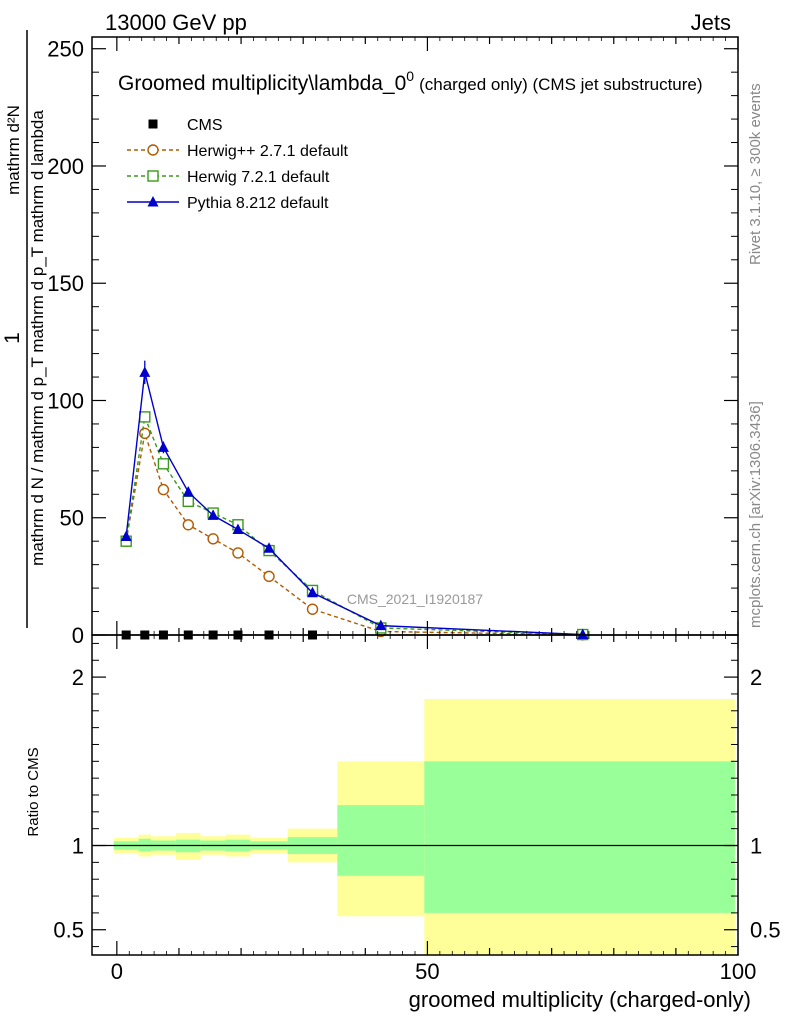  What do you see at coordinates (33, 791) in the screenshot?
I see `ratio-y-label: Ratio to CMS` at bounding box center [33, 791].